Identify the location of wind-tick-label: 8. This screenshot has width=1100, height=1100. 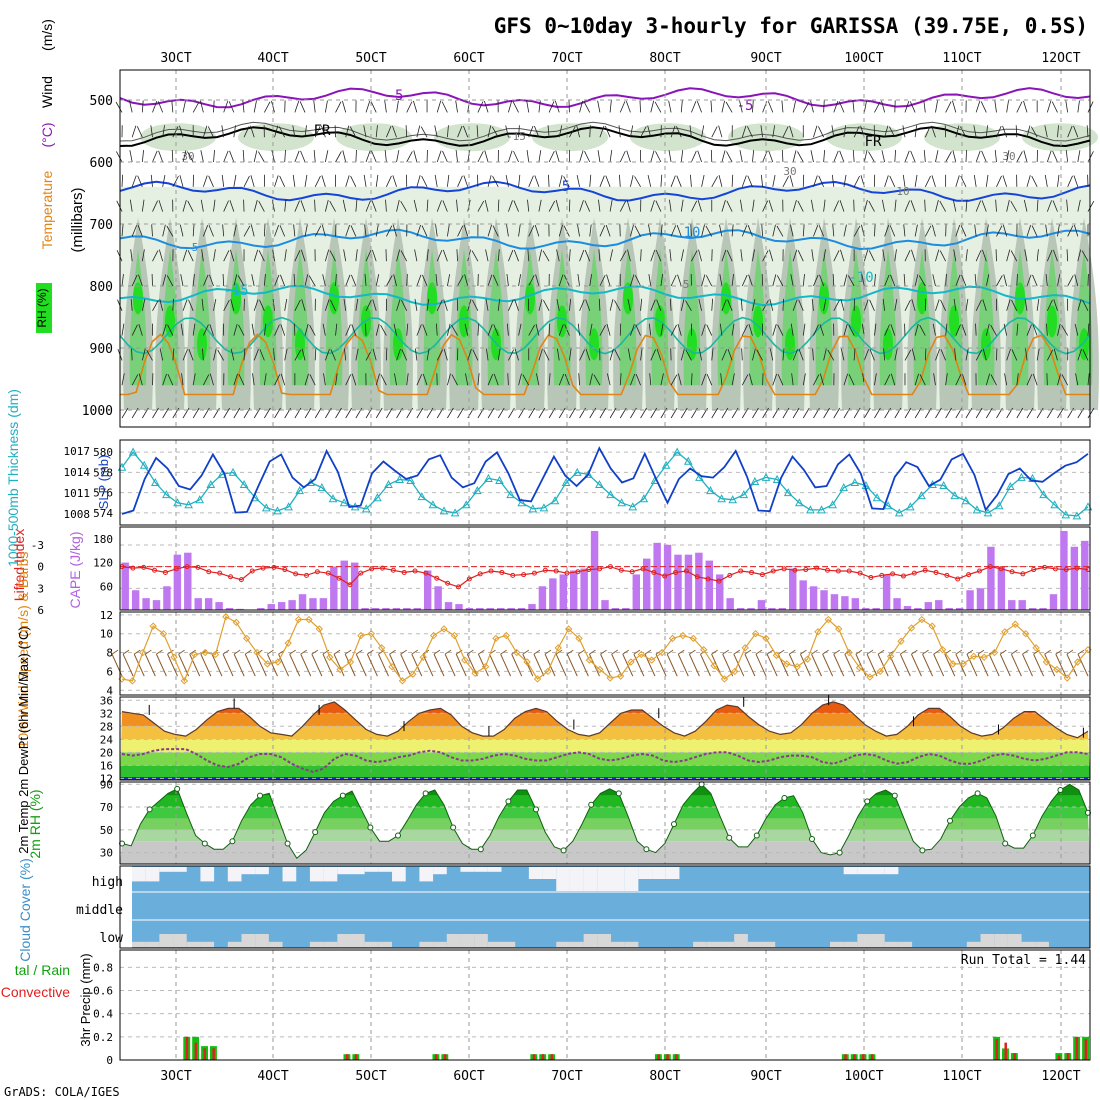
(109, 653).